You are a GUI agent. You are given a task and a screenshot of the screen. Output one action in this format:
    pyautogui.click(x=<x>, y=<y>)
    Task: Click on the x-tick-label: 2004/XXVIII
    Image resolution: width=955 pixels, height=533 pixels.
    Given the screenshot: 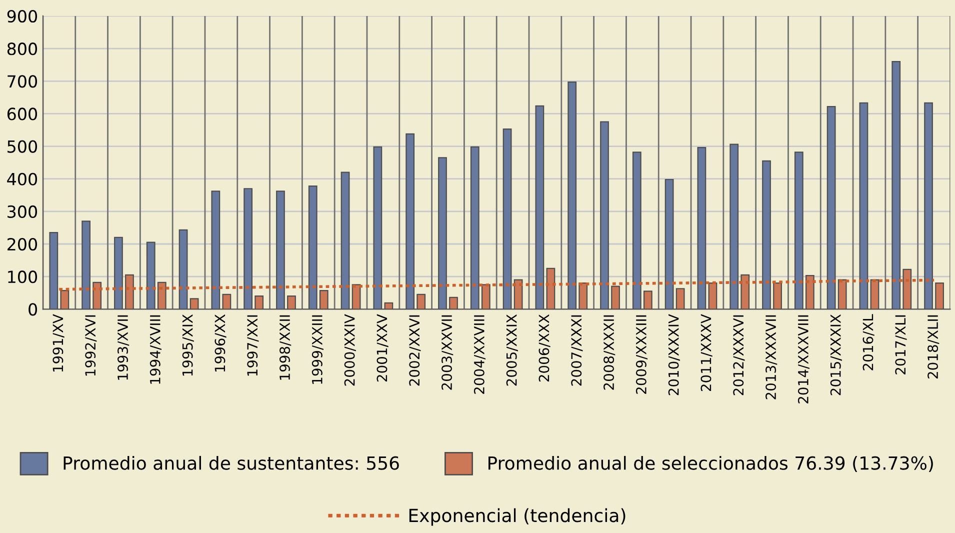 What is the action you would take?
    pyautogui.click(x=480, y=354)
    